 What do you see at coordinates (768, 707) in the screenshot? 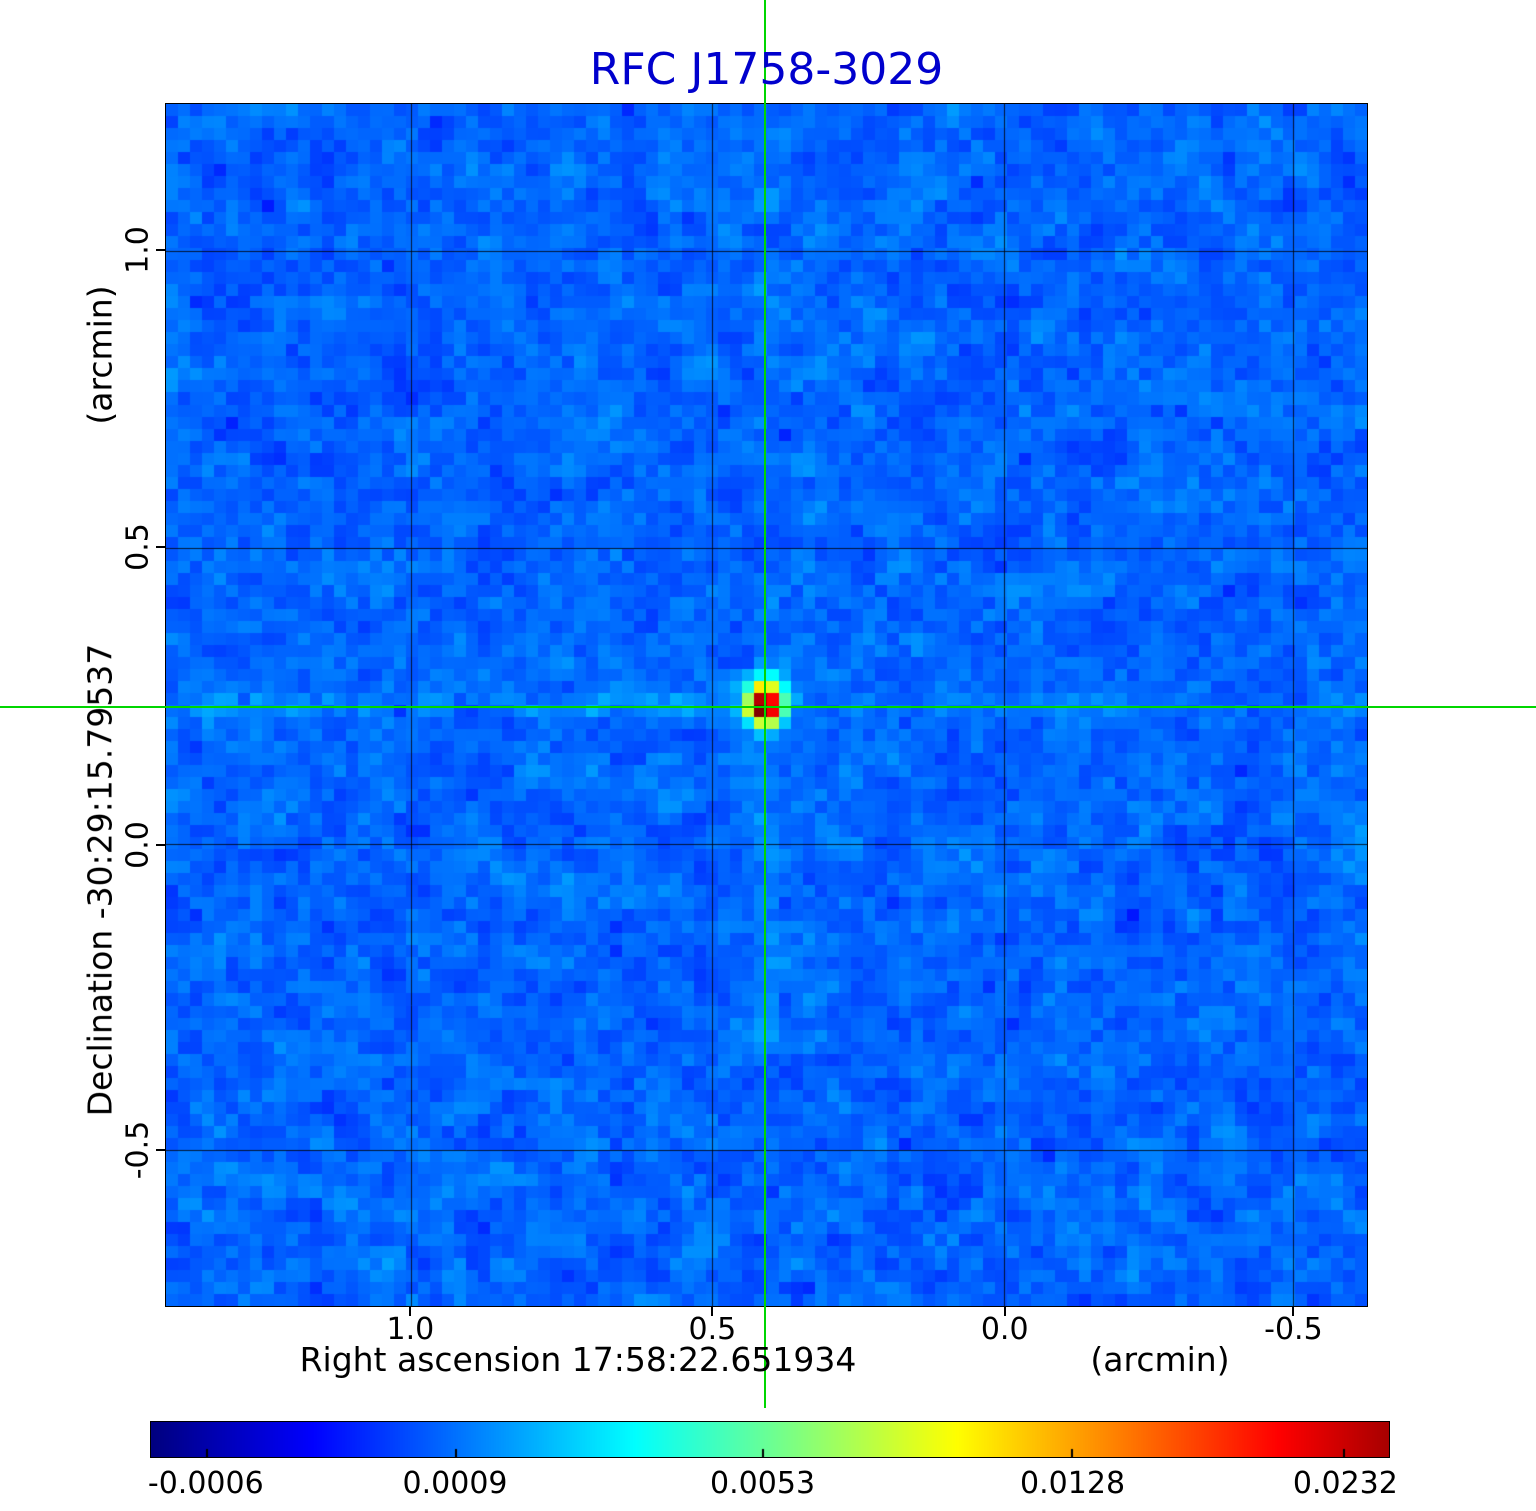
I see `crosshair-horizontal-line` at bounding box center [768, 707].